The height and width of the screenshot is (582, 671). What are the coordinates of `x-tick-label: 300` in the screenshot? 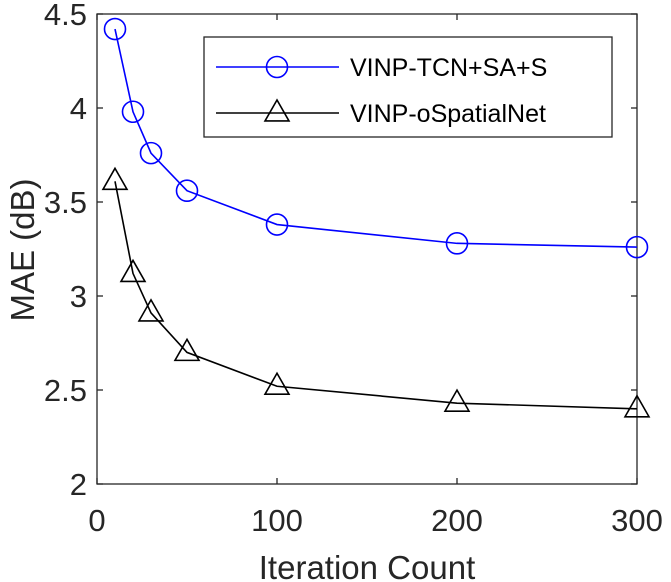 It's located at (637, 520).